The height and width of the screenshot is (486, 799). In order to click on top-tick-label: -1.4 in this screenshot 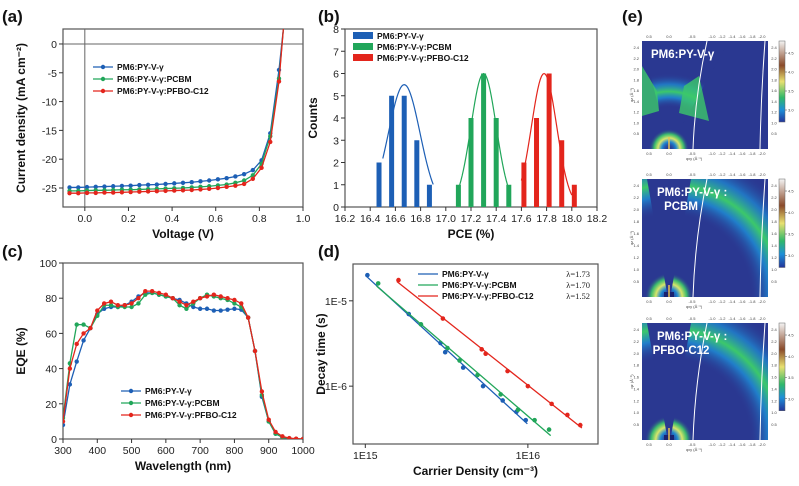, I will do `click(733, 318)`.